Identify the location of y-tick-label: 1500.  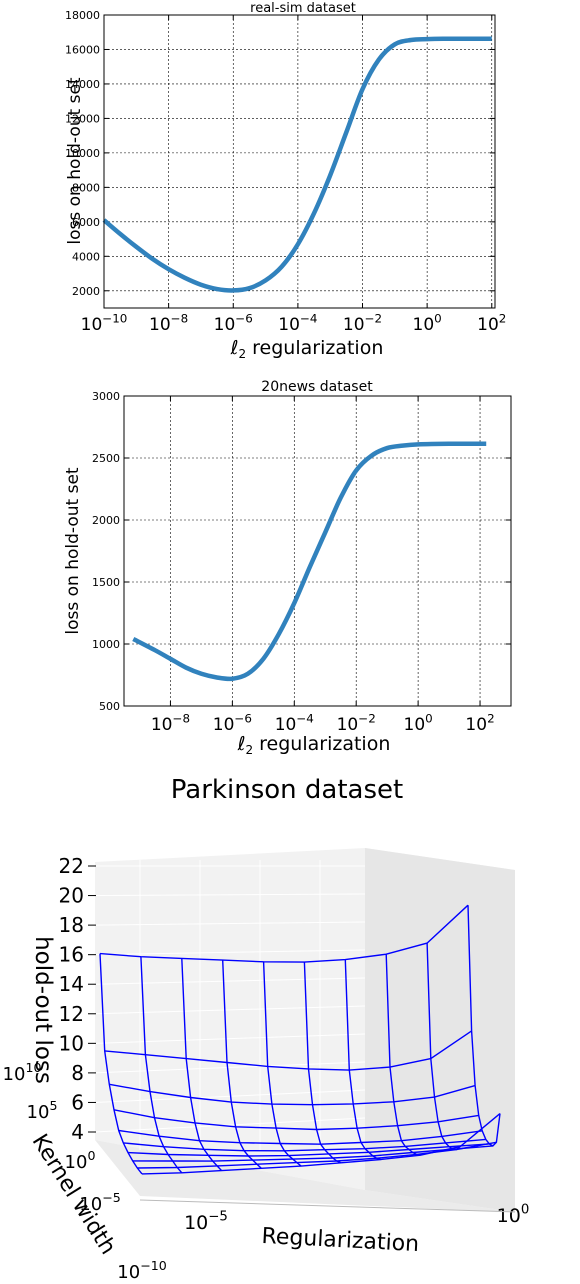
(106, 582).